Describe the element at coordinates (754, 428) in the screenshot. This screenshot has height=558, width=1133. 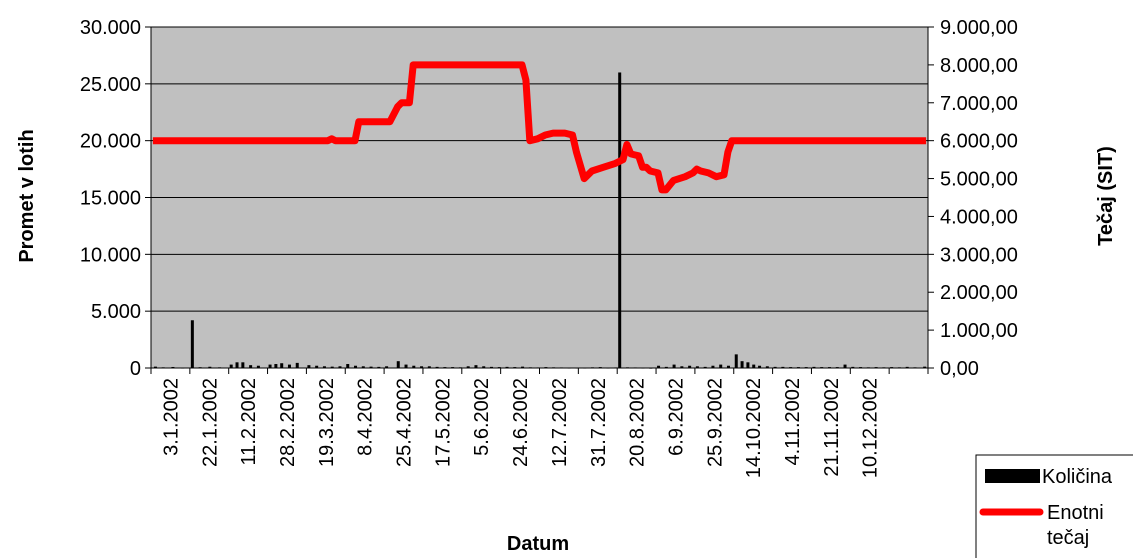
I see `x-tick-label: 14.10.2002` at that location.